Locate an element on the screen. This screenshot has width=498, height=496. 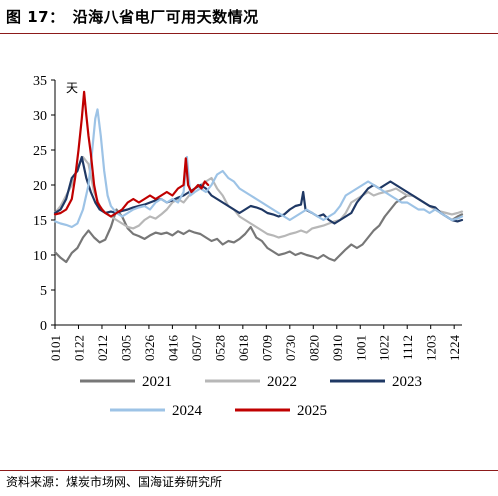
chart-legend: 2021 2022 2023 2024 2025 is located at coordinates (251, 396).